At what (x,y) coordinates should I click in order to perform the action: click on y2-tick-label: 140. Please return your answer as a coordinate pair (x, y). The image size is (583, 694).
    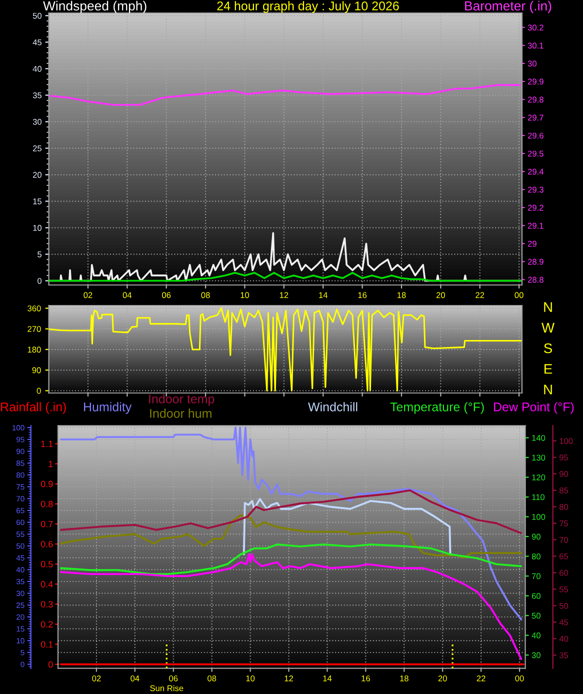
    Looking at the image, I should click on (539, 437).